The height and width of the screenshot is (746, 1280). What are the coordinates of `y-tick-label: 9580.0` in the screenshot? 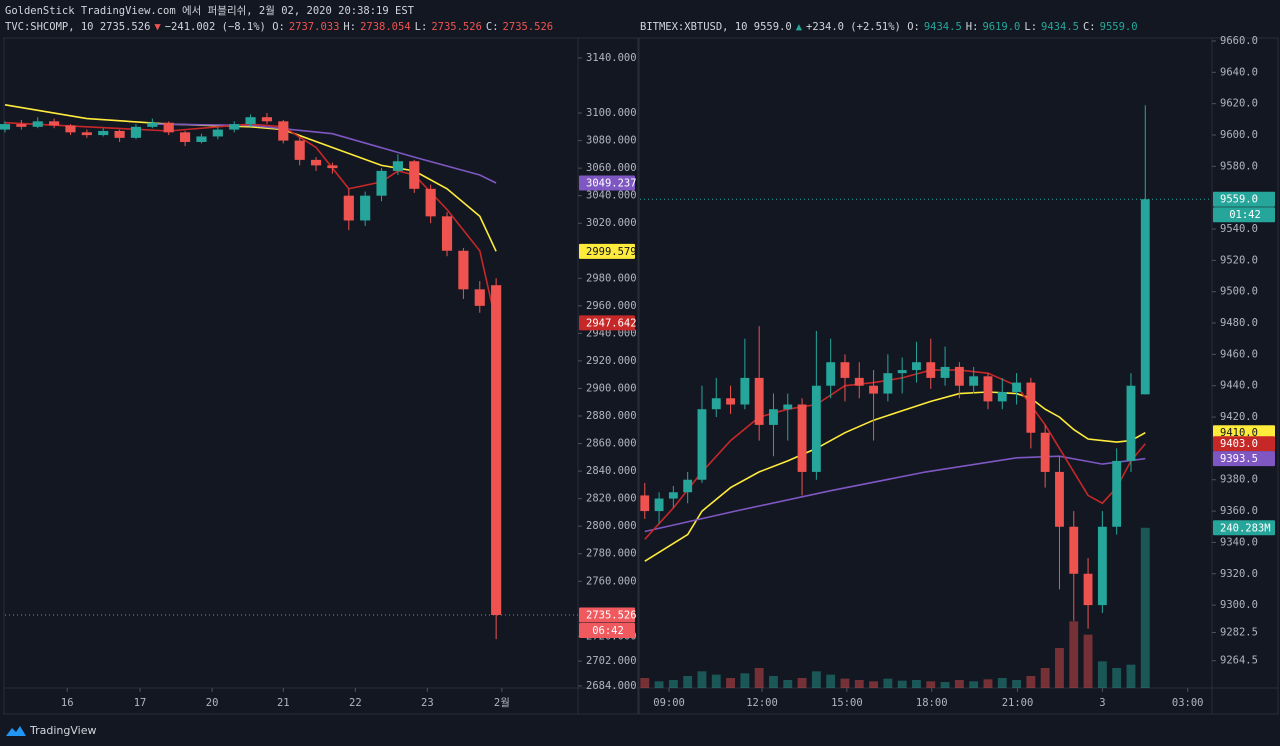 It's located at (1239, 166).